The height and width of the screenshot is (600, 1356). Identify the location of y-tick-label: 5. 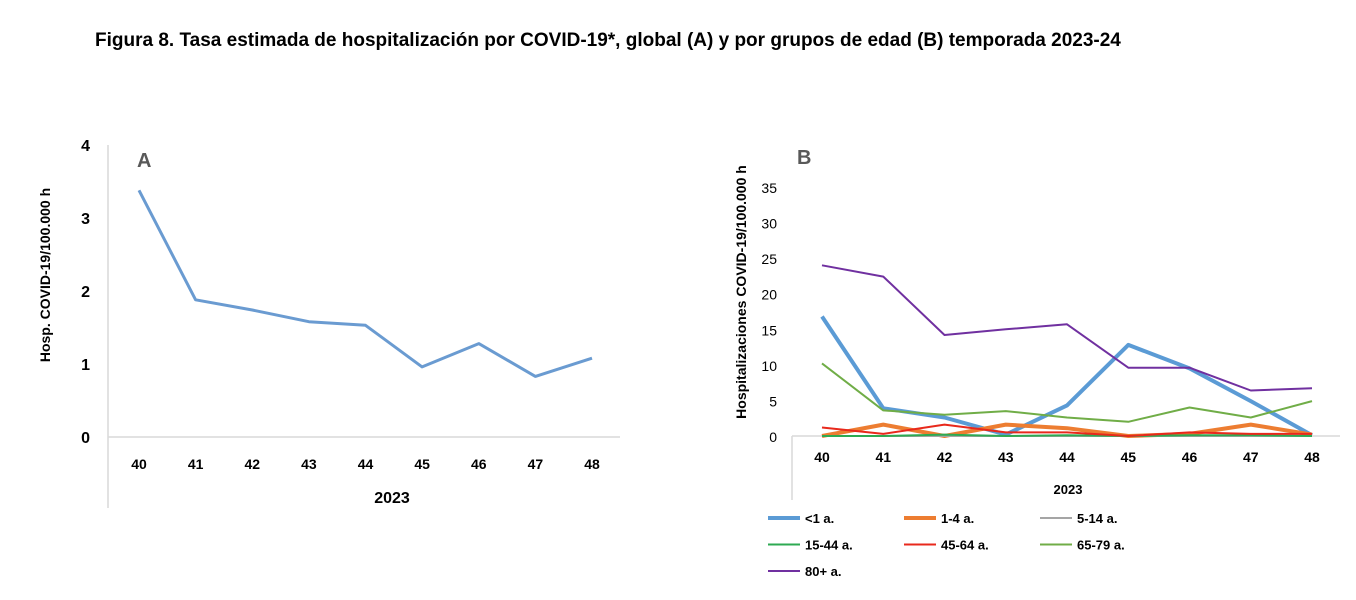
(773, 401).